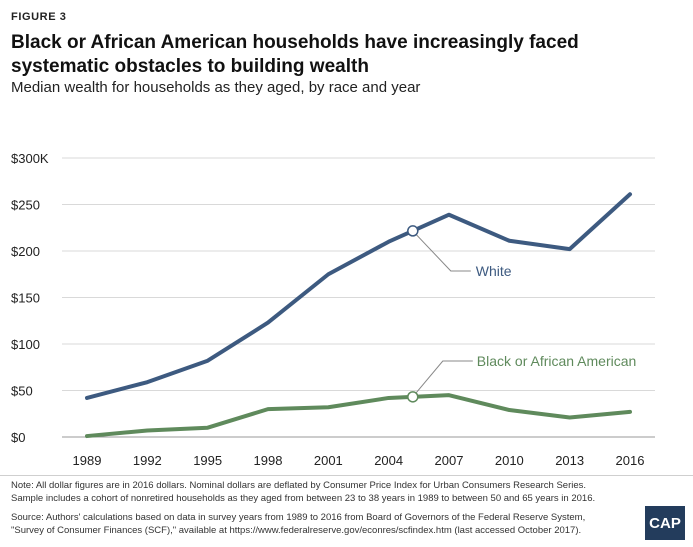 The height and width of the screenshot is (547, 693). I want to click on x-tick-label: 1995, so click(207, 460).